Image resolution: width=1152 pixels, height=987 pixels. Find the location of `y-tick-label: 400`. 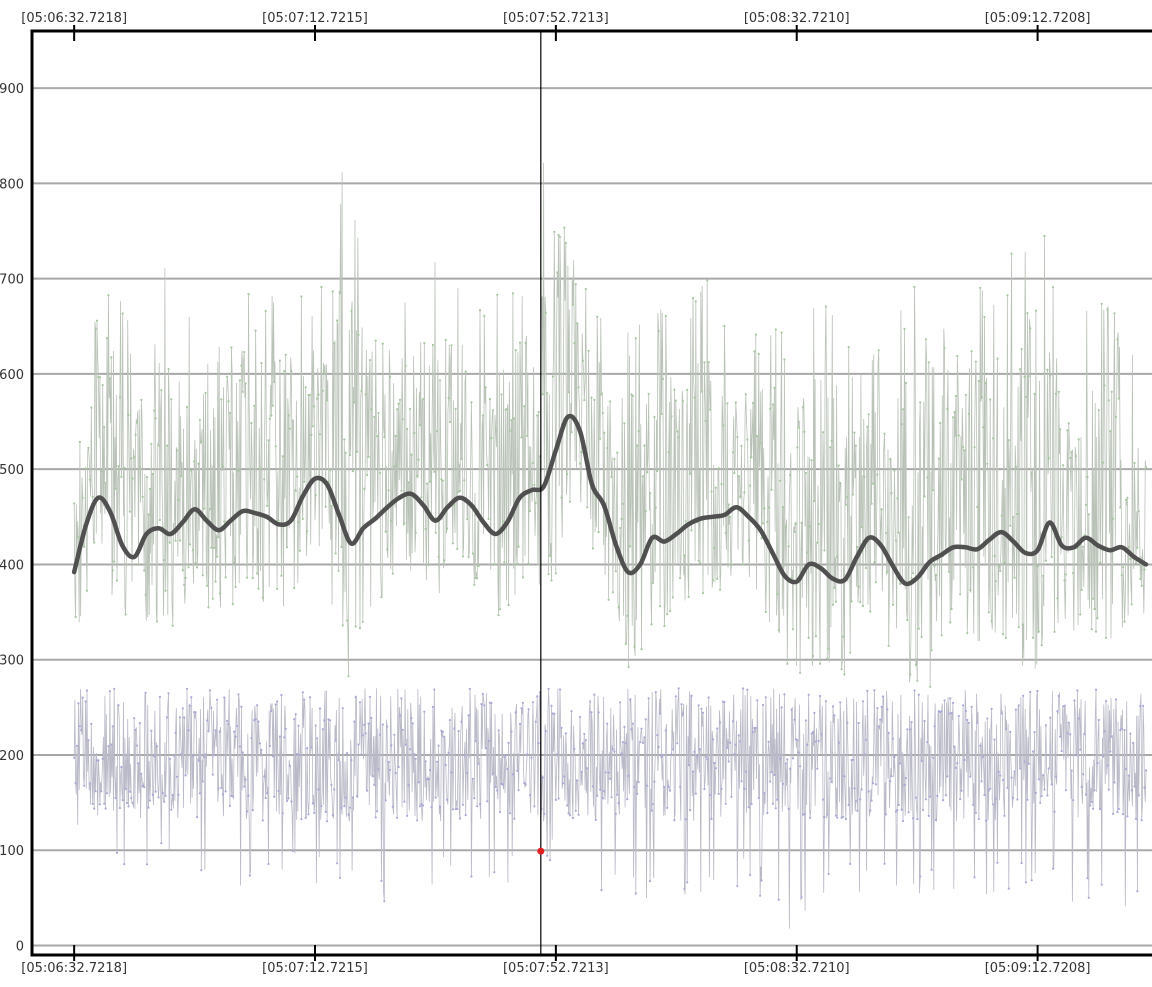

y-tick-label: 400 is located at coordinates (12, 565).